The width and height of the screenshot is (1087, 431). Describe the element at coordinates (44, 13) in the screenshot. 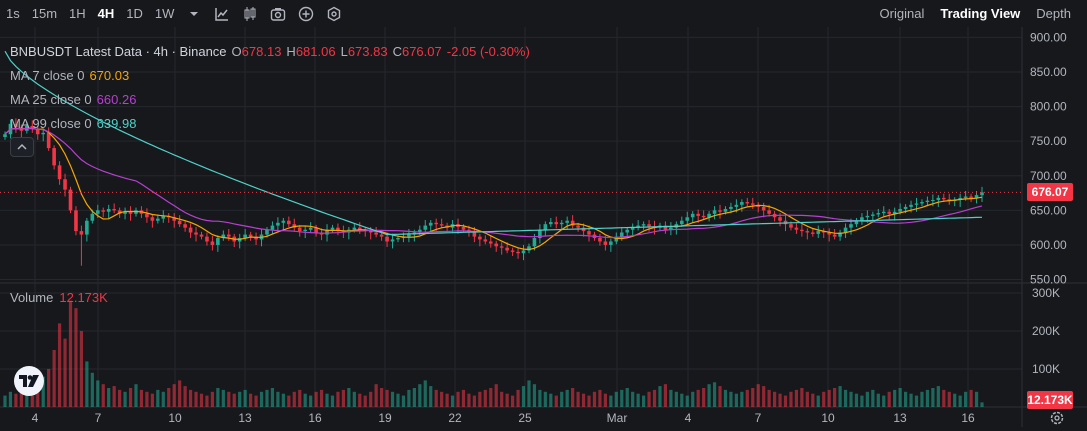

I see `timeframe-15m: 15m` at that location.